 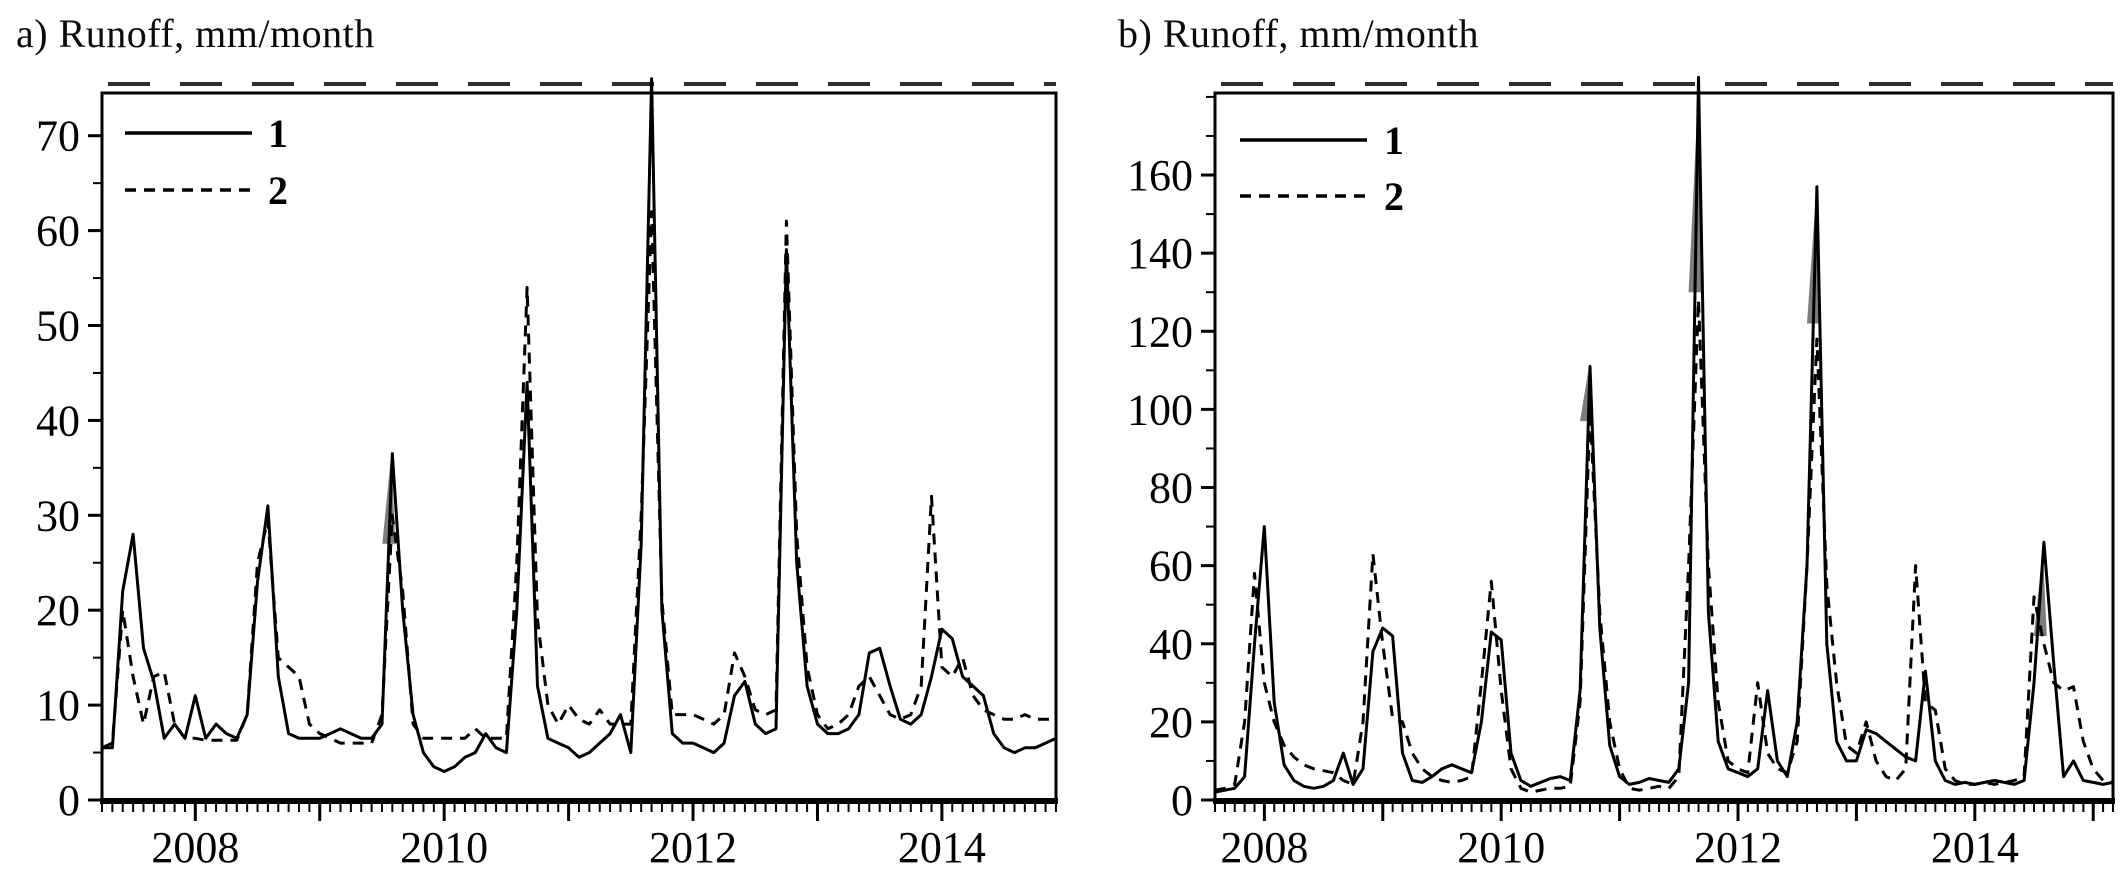 What do you see at coordinates (1171, 488) in the screenshot?
I see `y-tick-label: 80` at bounding box center [1171, 488].